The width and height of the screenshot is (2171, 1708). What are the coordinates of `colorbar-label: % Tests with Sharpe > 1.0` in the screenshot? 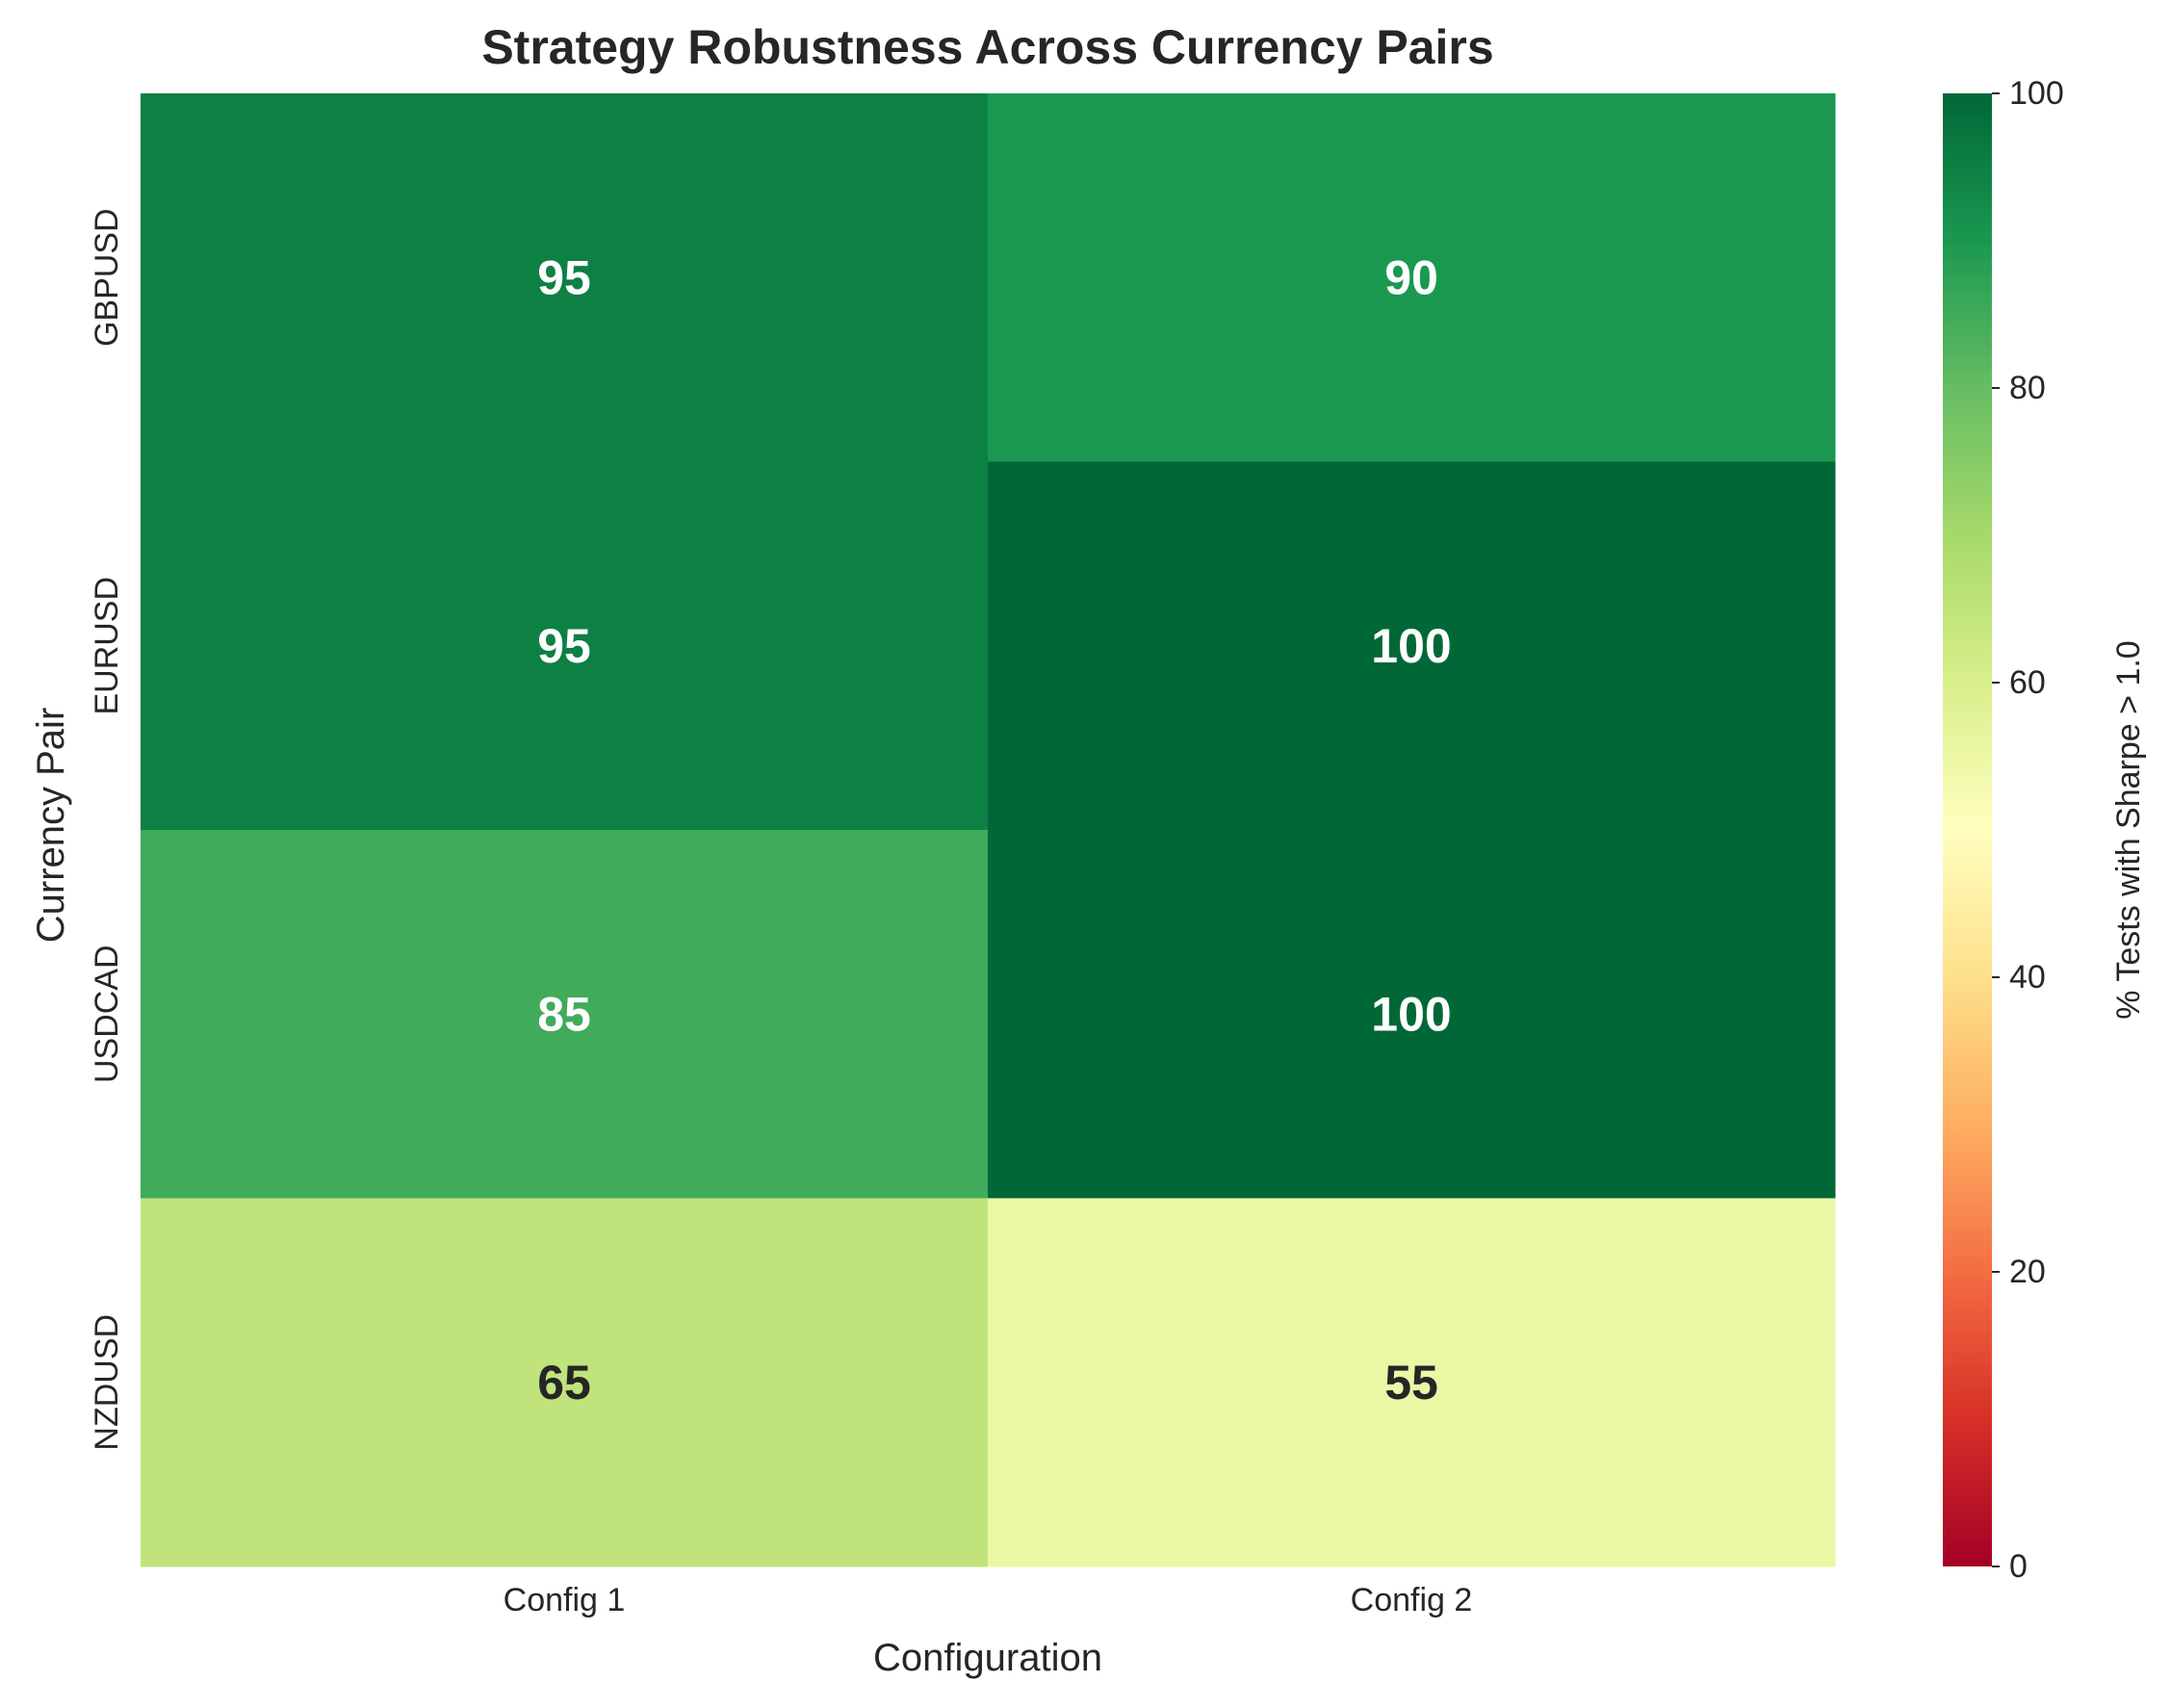 It's located at (2128, 829).